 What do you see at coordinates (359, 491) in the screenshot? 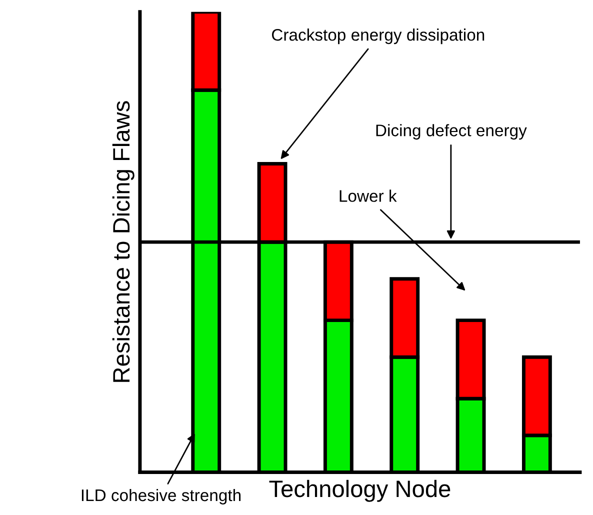
I see `x-axis-title: Technology Node` at bounding box center [359, 491].